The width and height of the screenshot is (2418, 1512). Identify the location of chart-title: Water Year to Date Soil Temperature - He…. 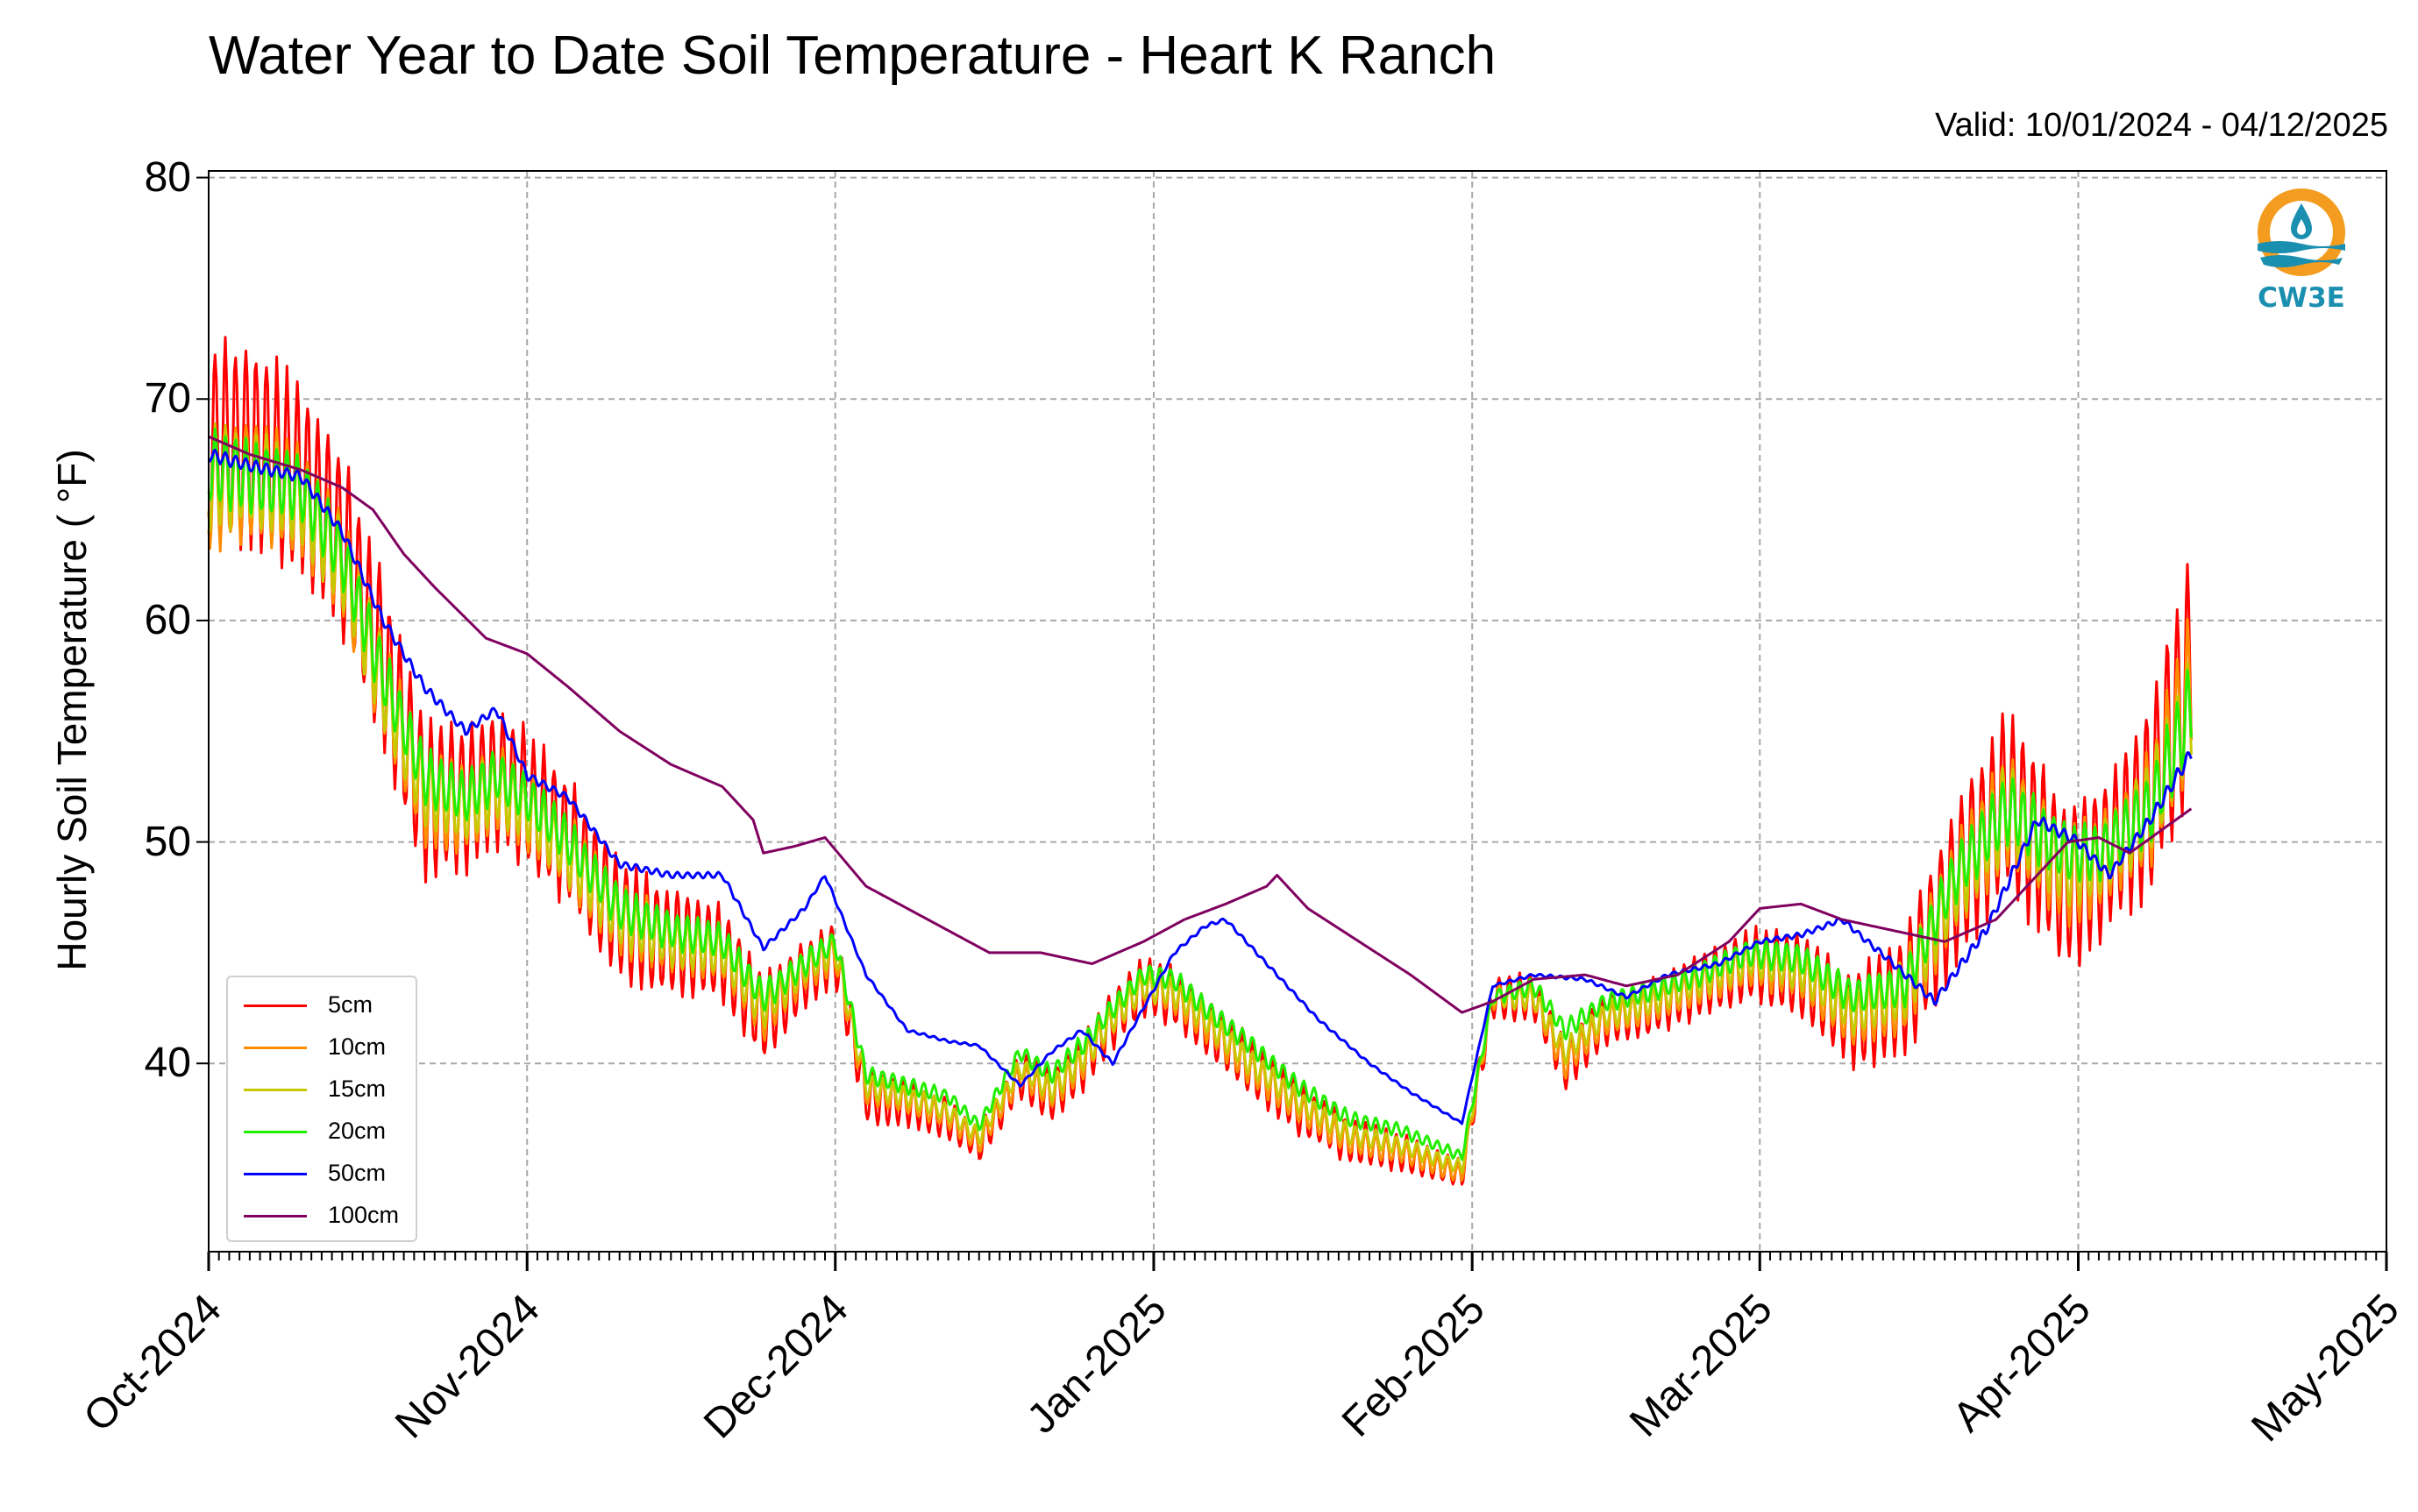
(853, 55).